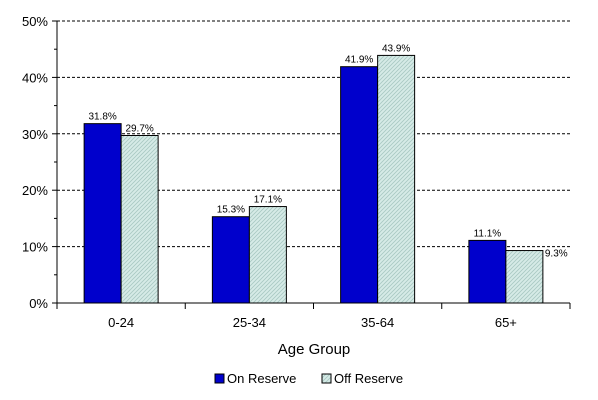 This screenshot has height=400, width=598. What do you see at coordinates (35, 190) in the screenshot?
I see `y-tick-label: 20%` at bounding box center [35, 190].